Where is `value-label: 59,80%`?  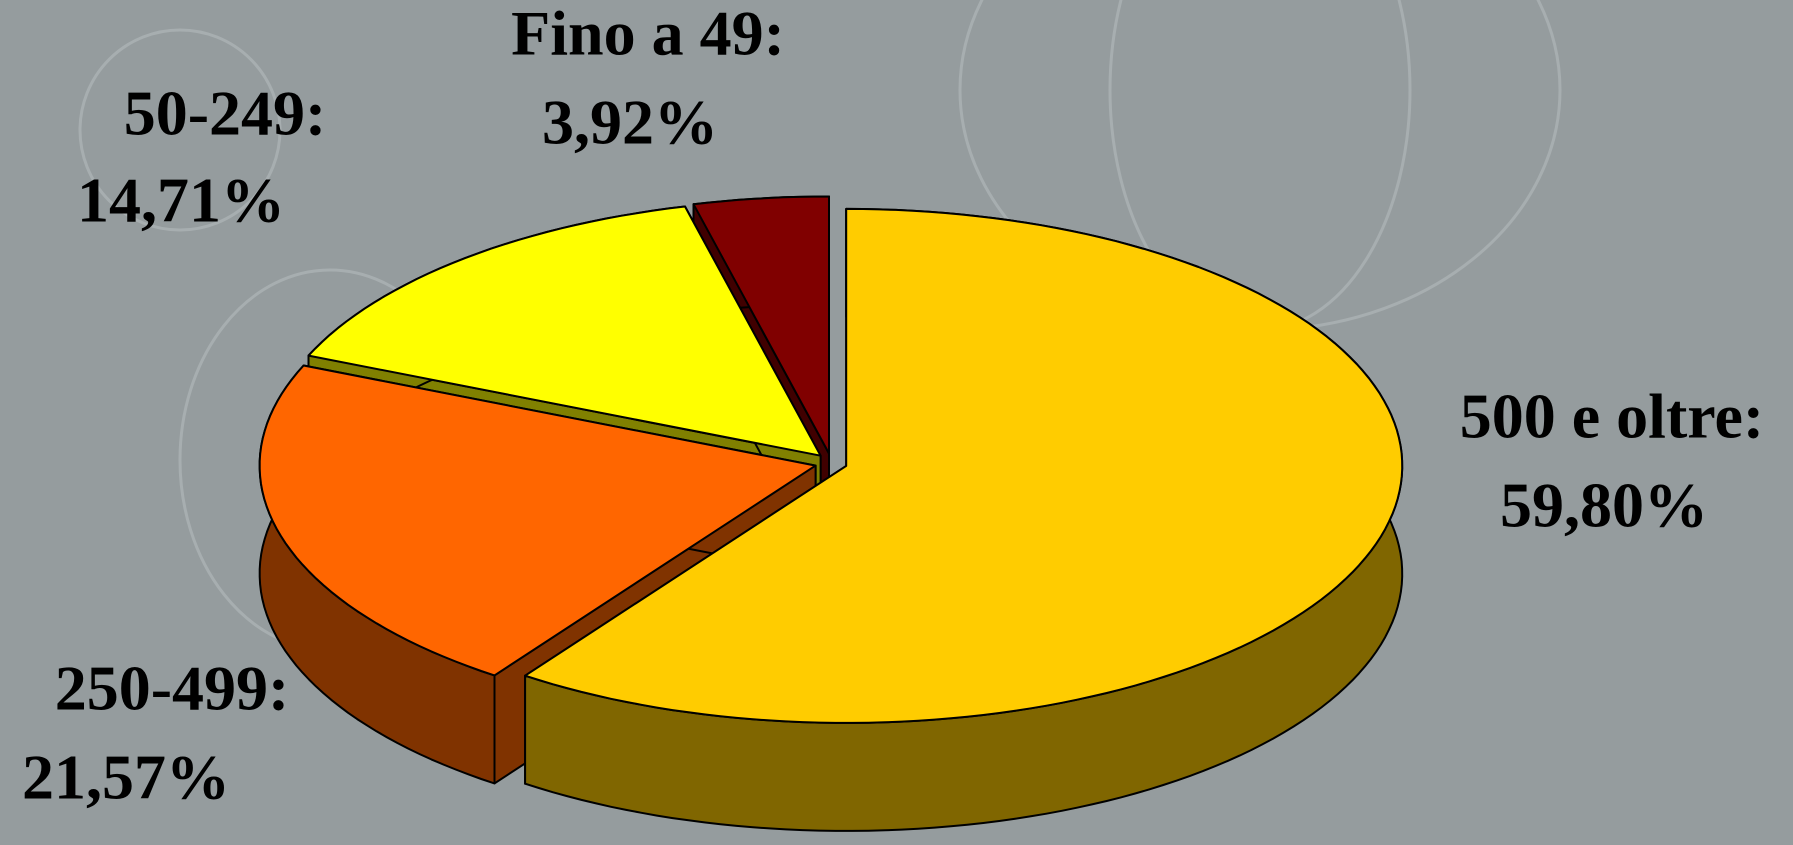 value-label: 59,80% is located at coordinates (1604, 505).